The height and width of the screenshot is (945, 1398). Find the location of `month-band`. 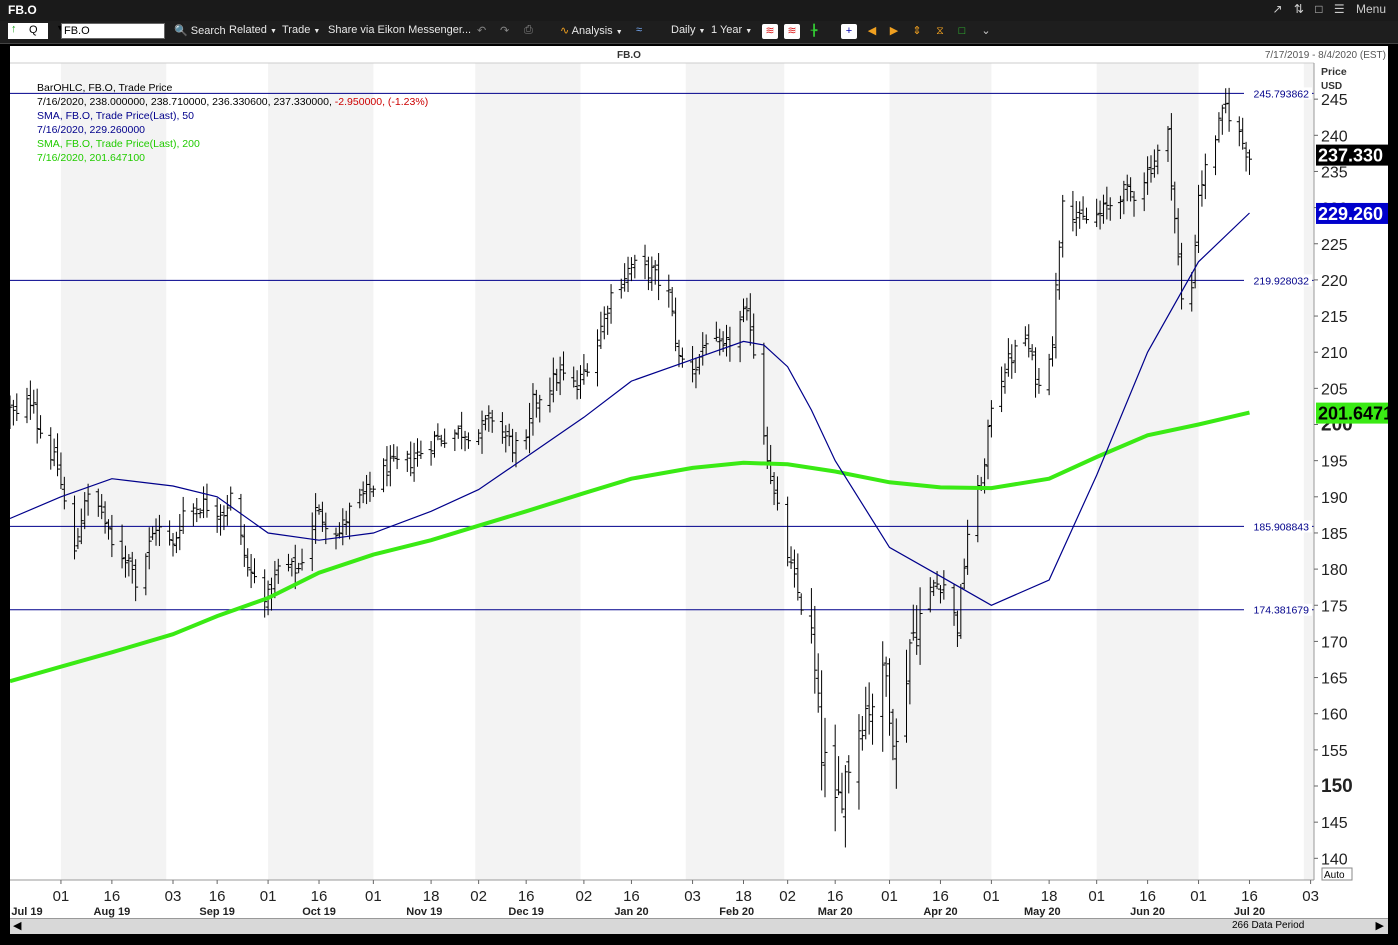

month-band is located at coordinates (528, 471).